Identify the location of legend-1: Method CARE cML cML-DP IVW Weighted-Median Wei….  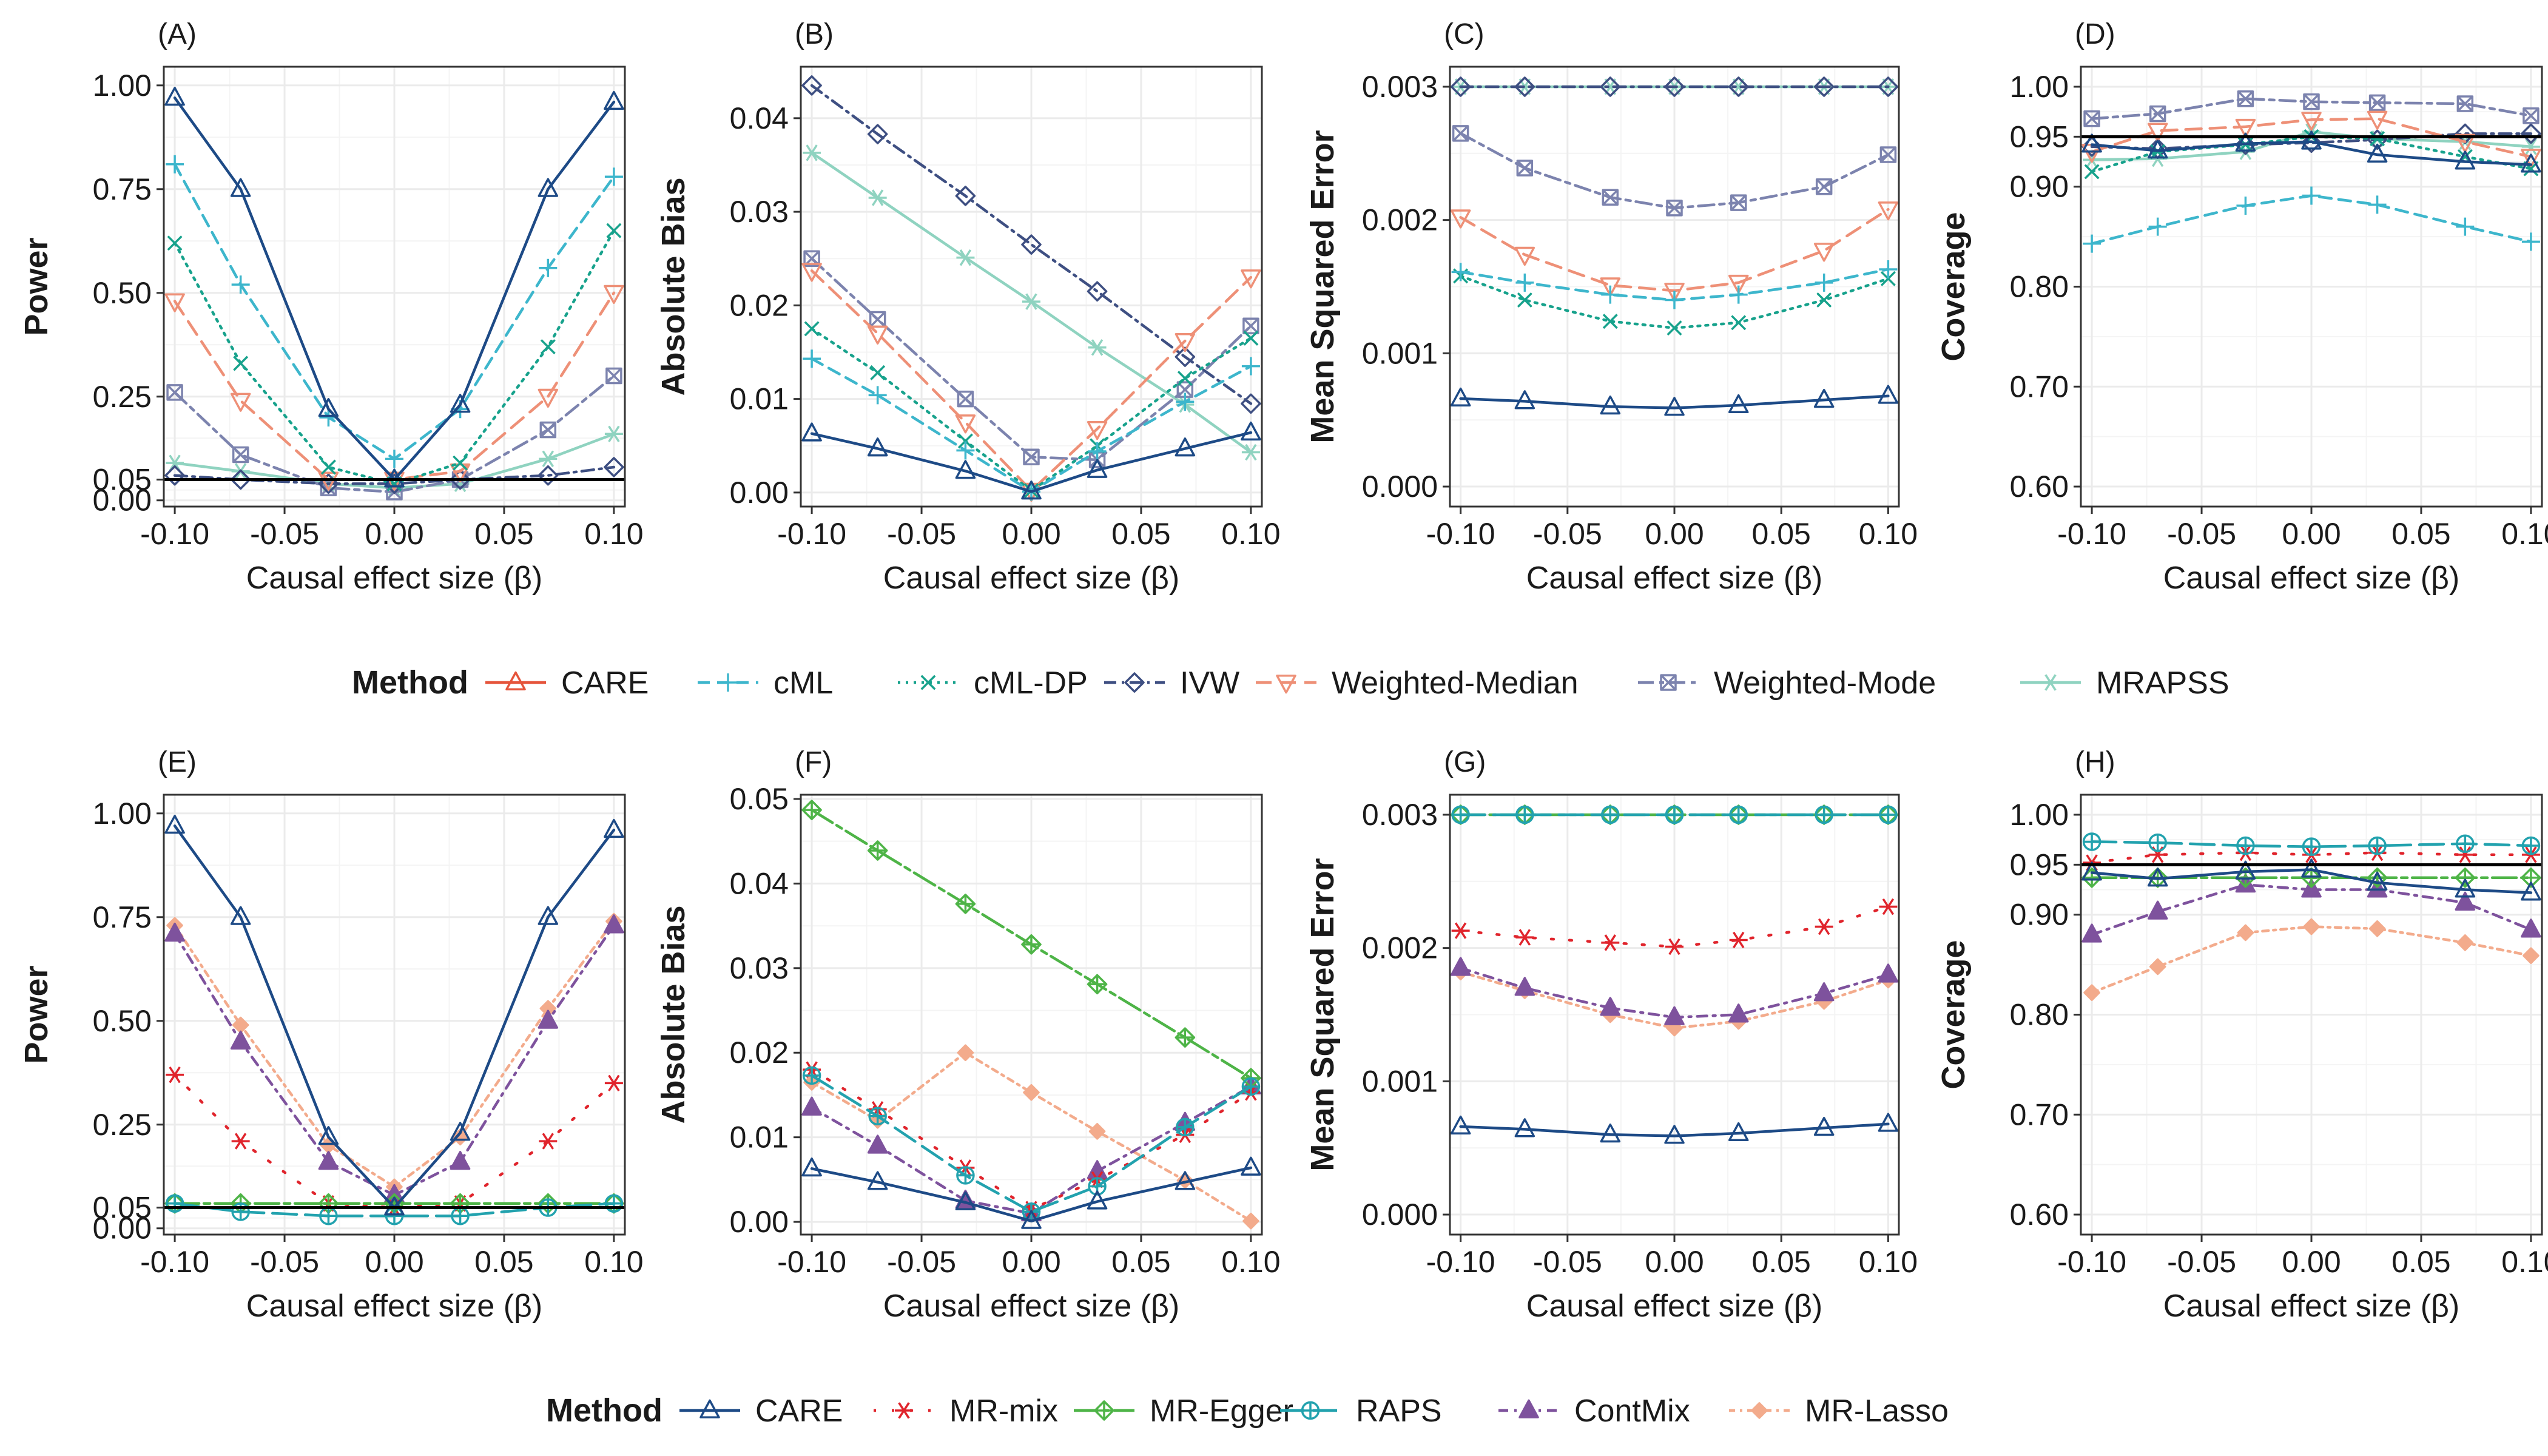
(1291, 682).